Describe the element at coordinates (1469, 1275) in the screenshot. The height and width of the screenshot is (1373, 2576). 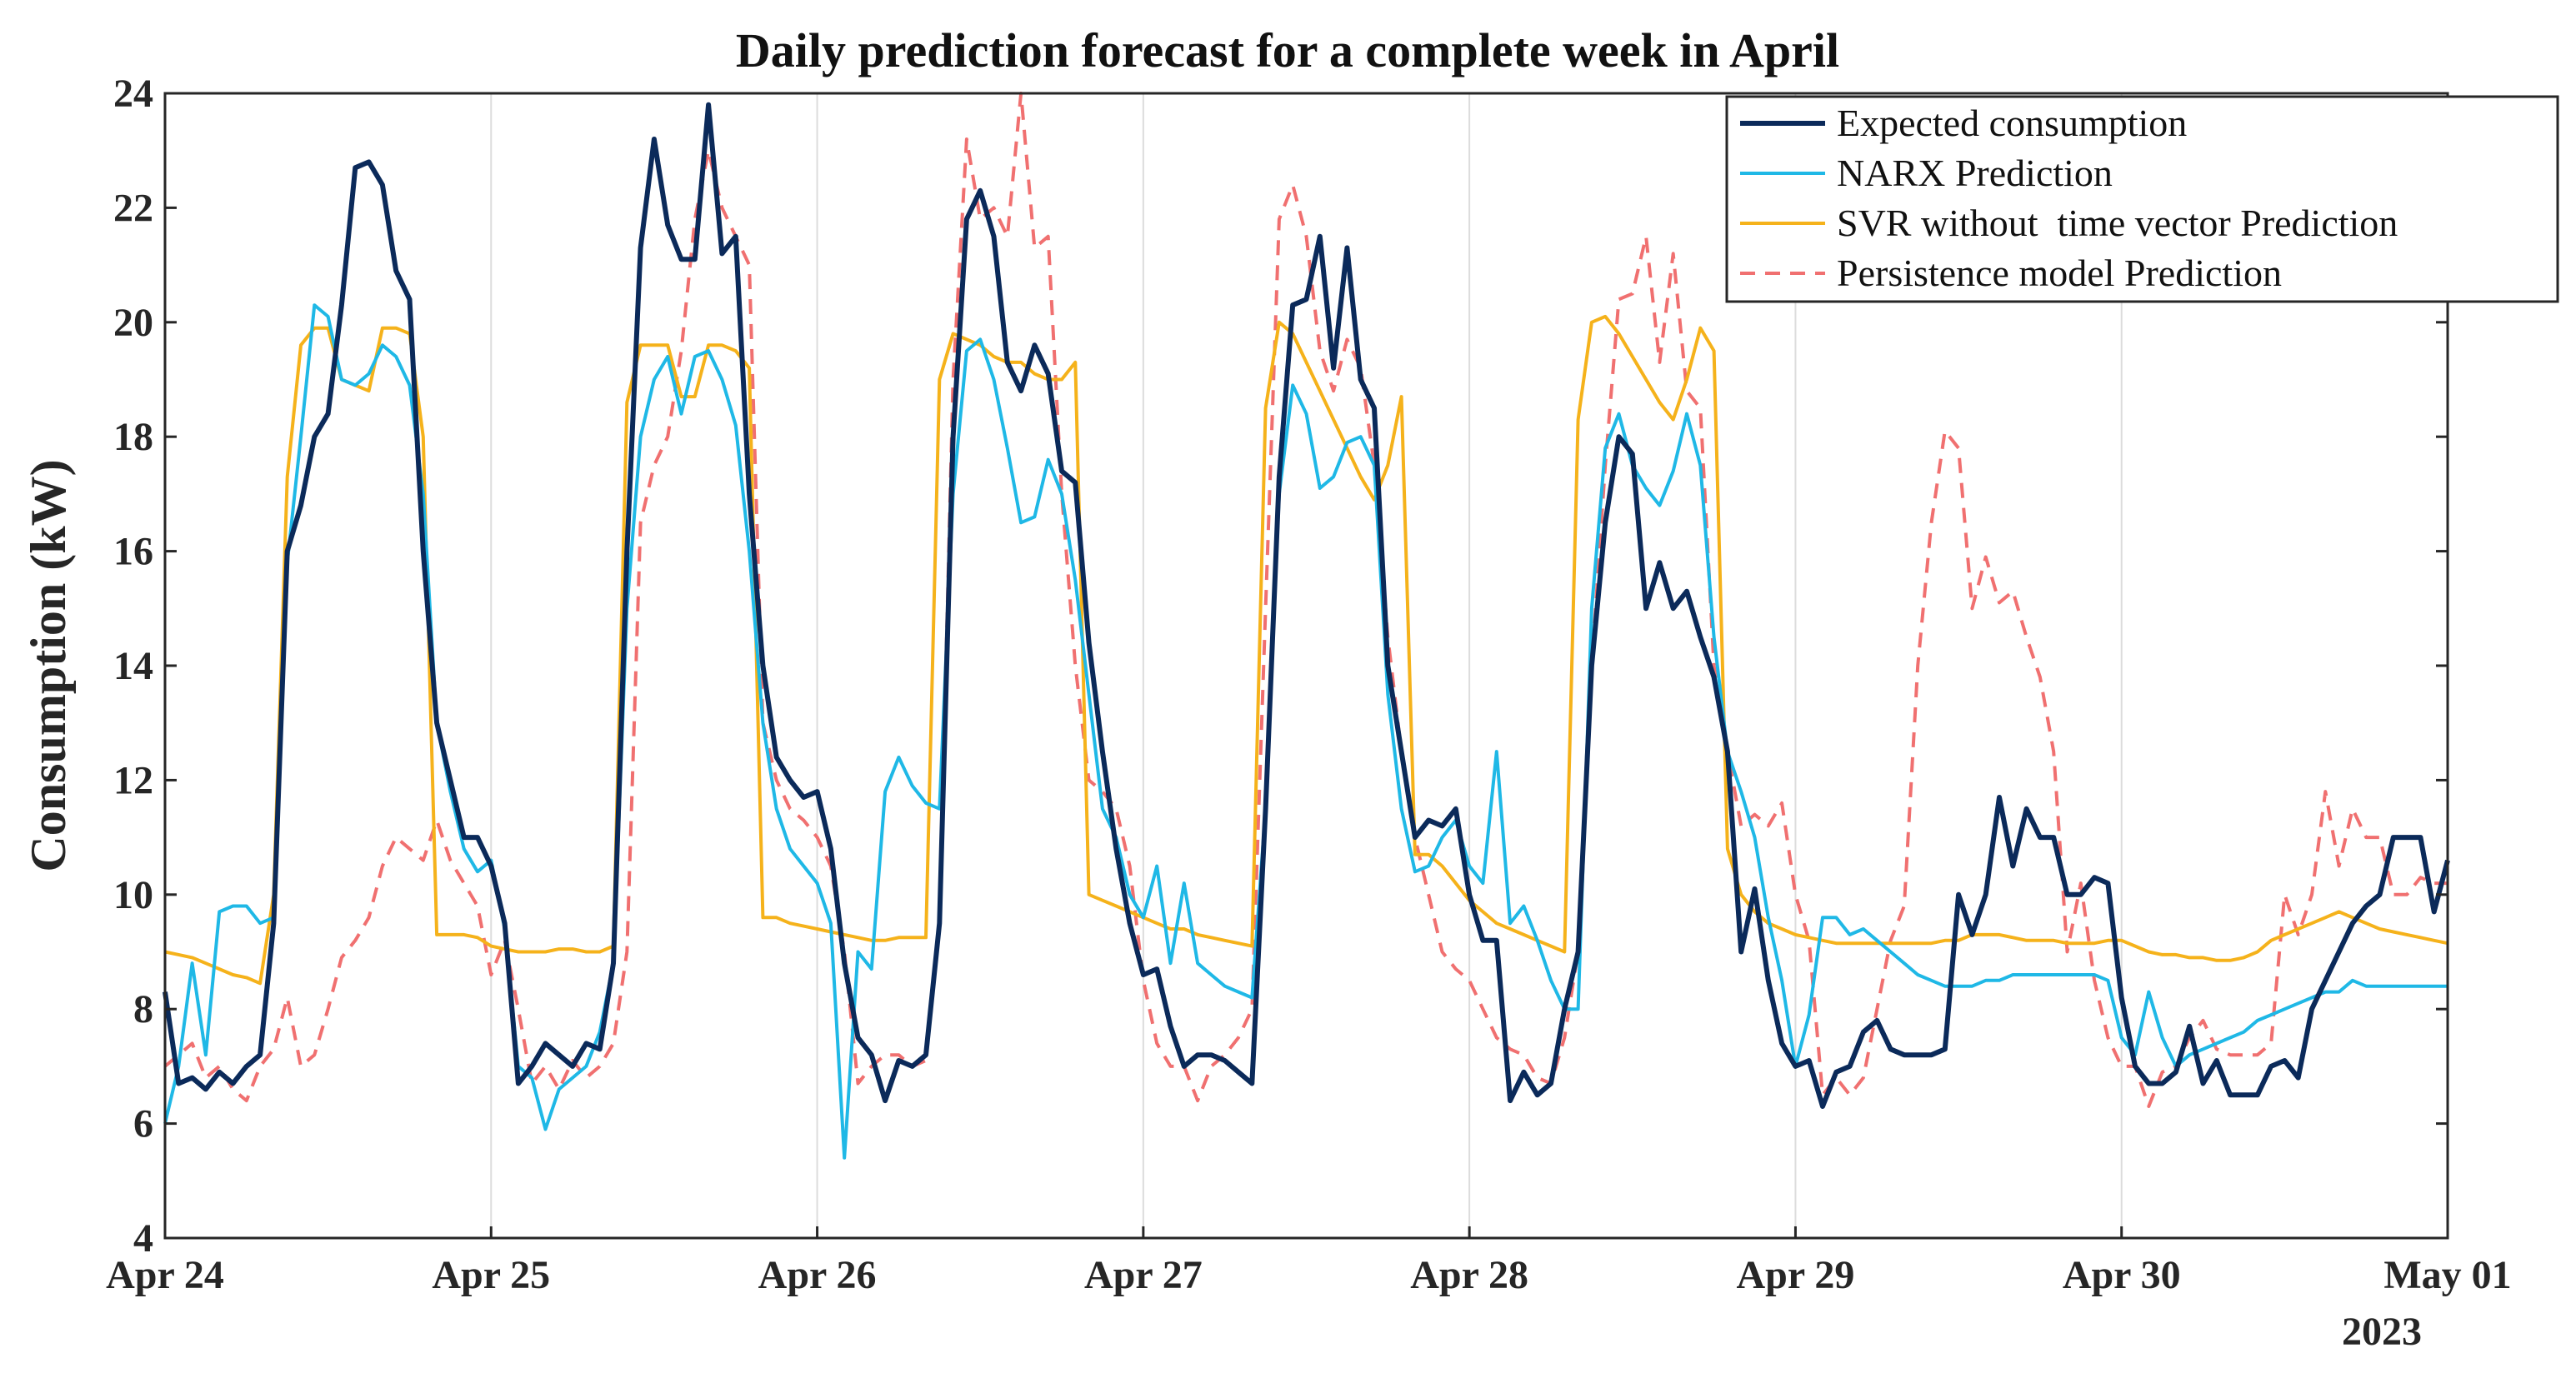
I see `x-tick-label: Apr 28` at that location.